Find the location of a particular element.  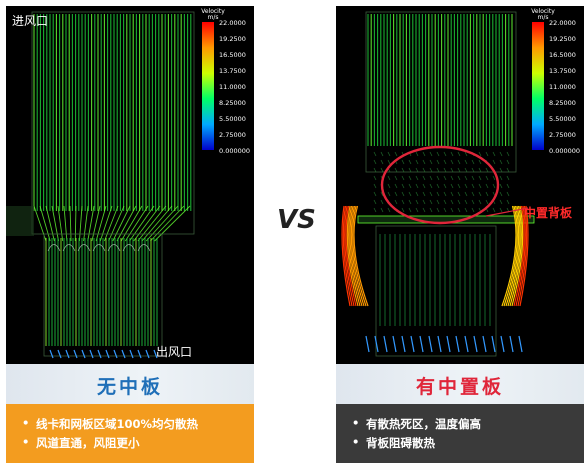

velocity-tick-label: 0.000000 is located at coordinates (235, 151).